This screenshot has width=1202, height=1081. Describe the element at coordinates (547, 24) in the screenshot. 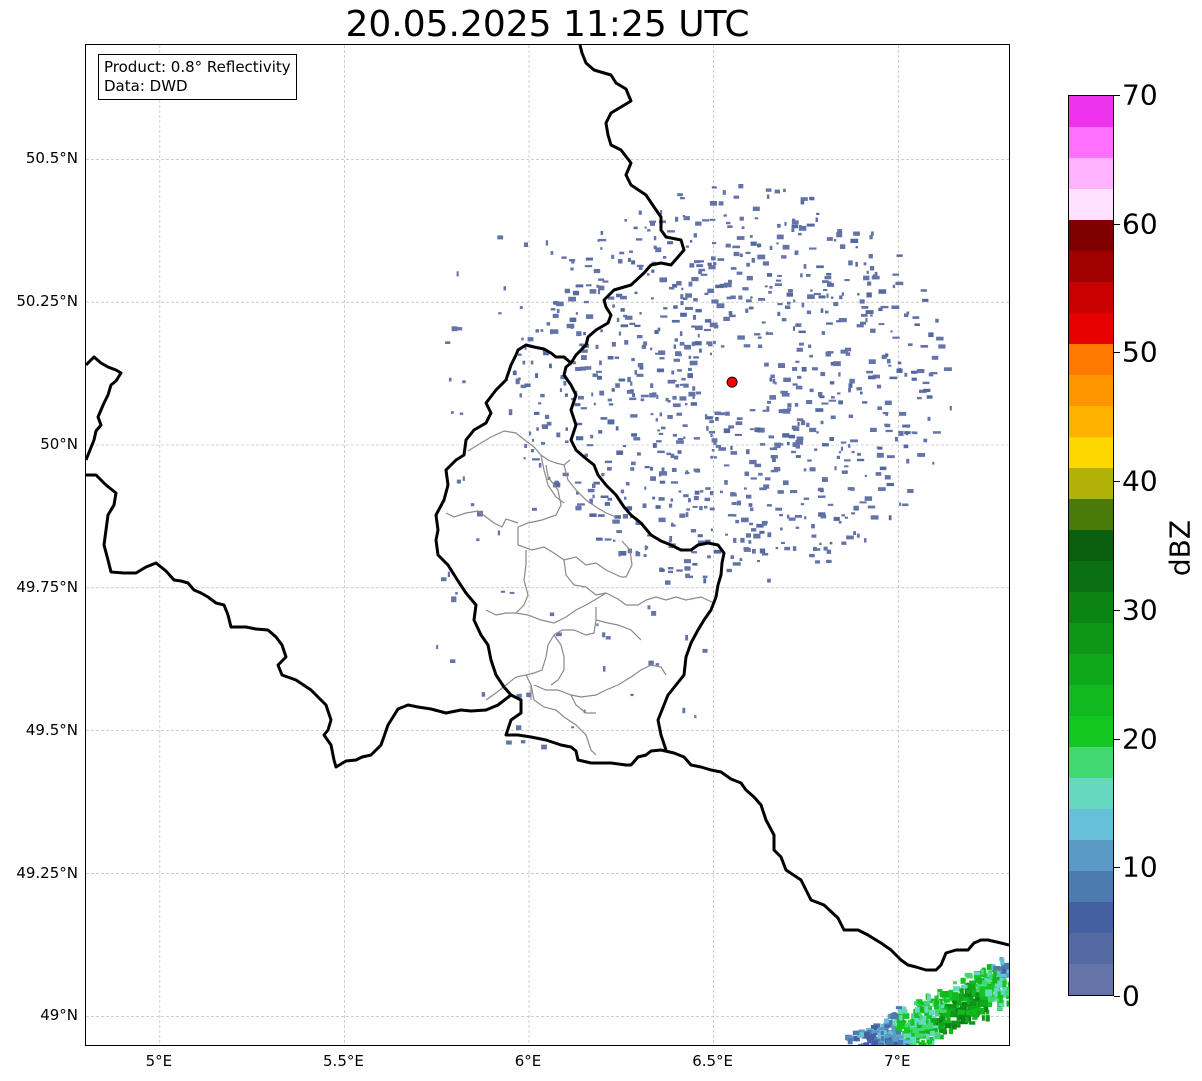

I see `map-title: 20.05.2025 11:25 UTC` at that location.